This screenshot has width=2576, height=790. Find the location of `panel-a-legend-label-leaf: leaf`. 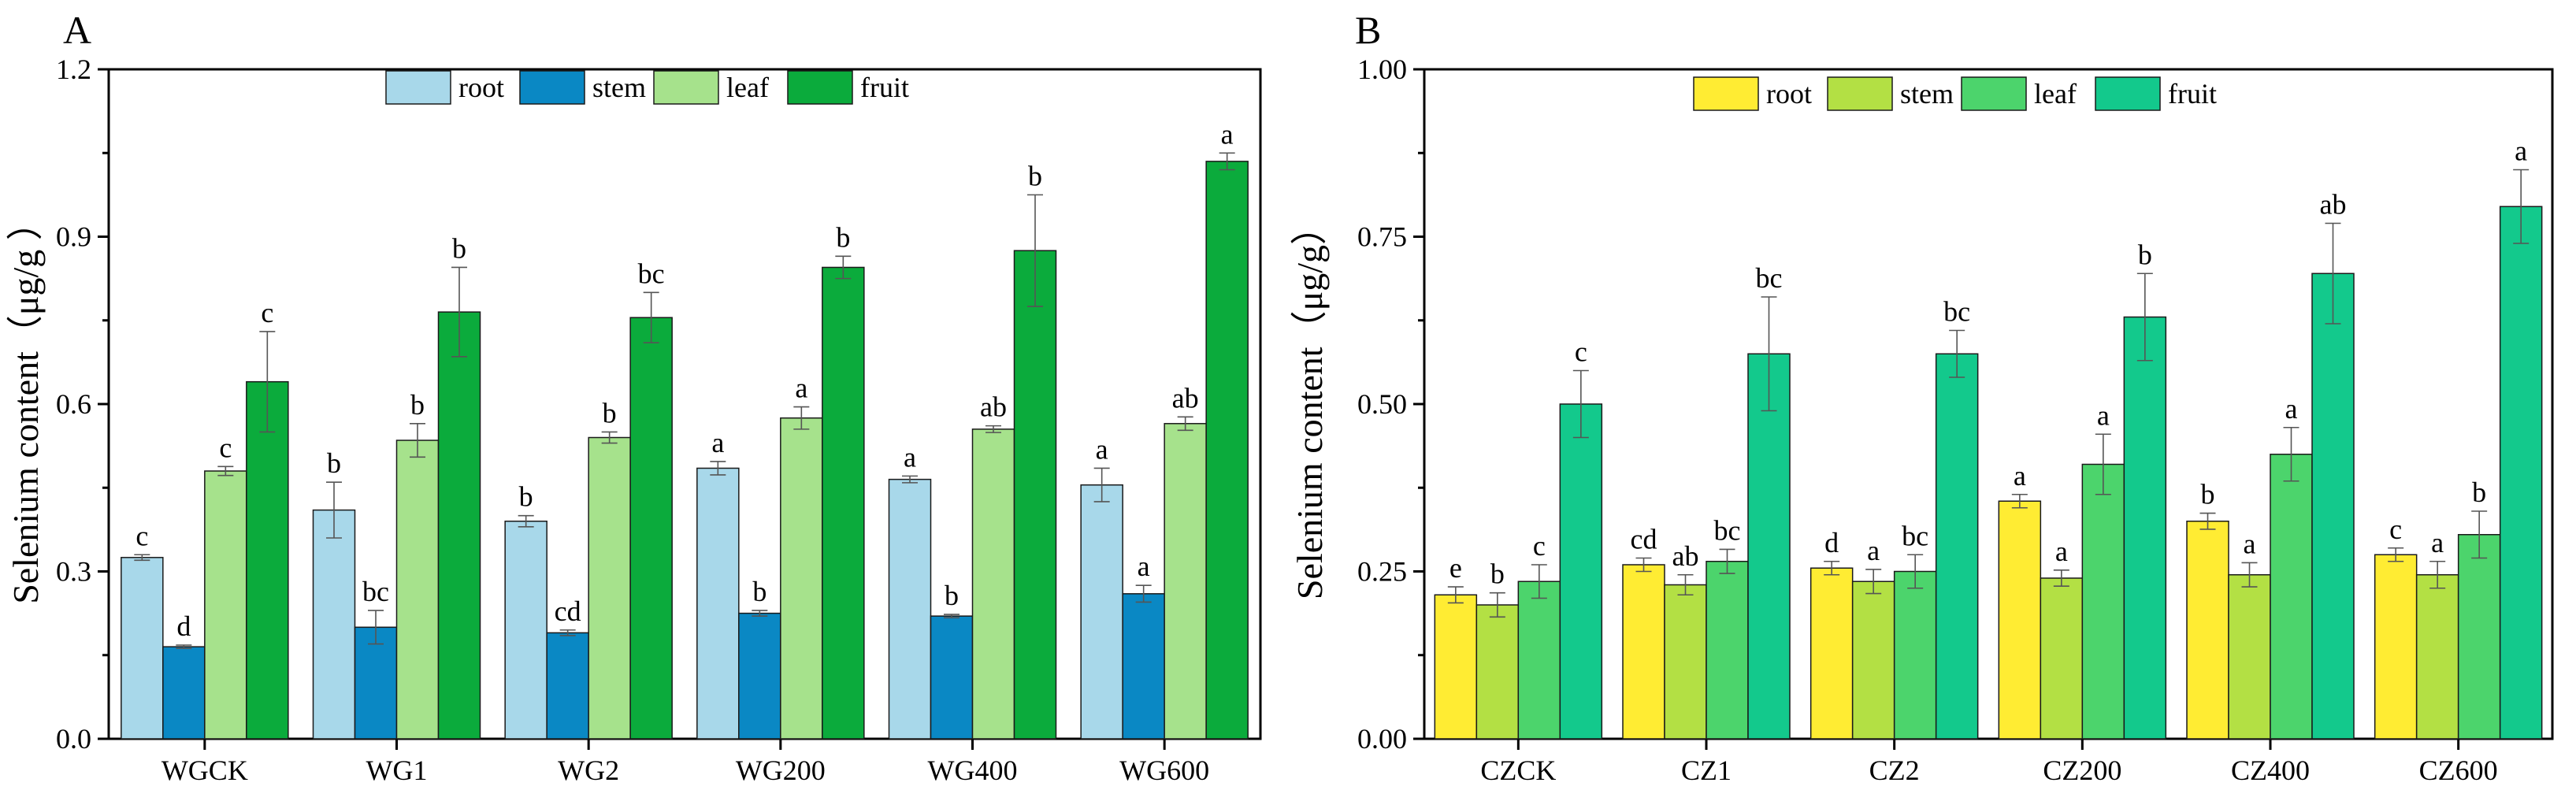

panel-a-legend-label-leaf: leaf is located at coordinates (747, 87).